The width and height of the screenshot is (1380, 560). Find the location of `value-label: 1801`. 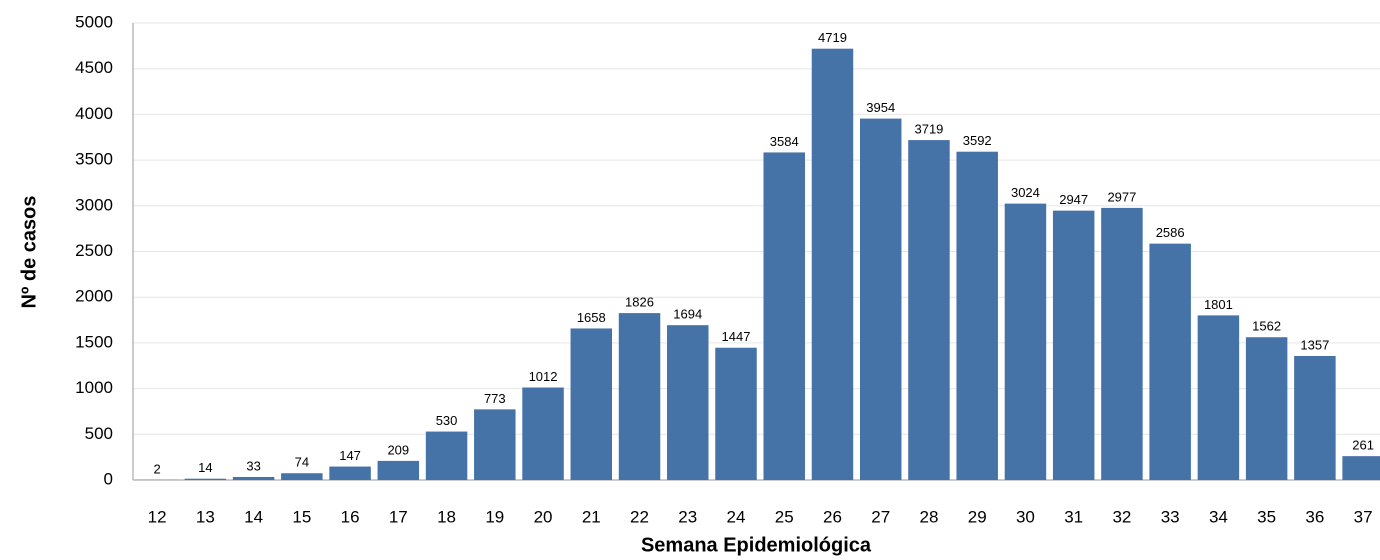

value-label: 1801 is located at coordinates (1218, 304).